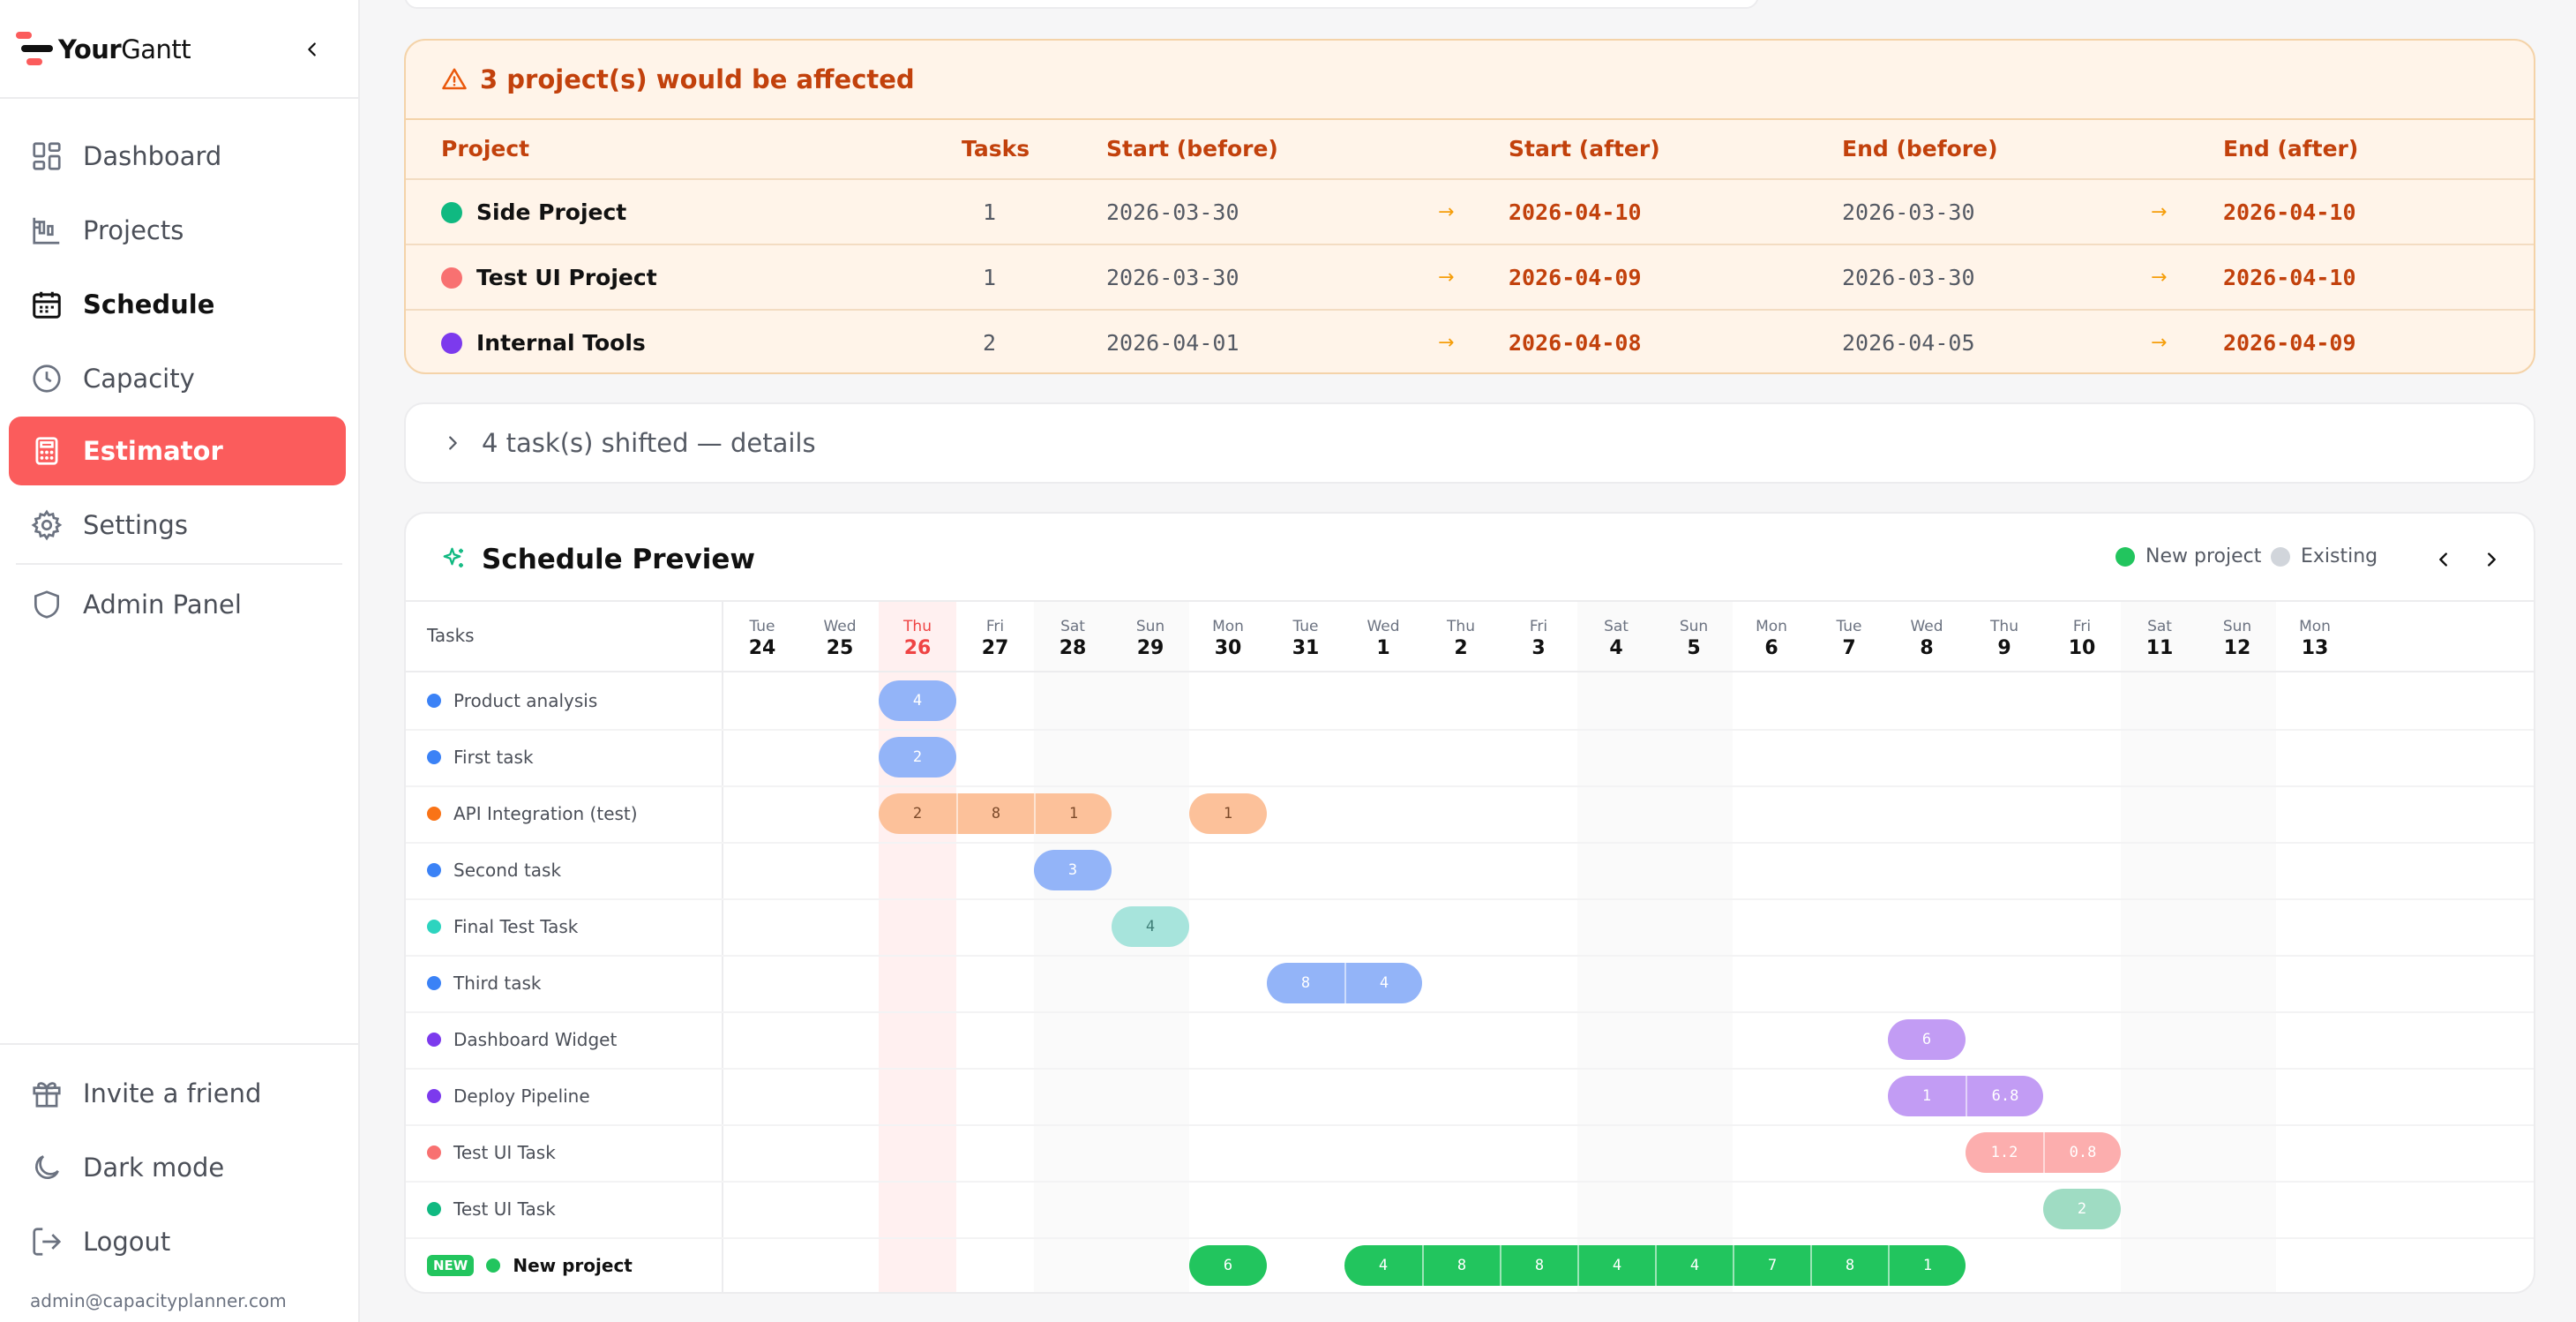 Image resolution: width=2576 pixels, height=1322 pixels. Describe the element at coordinates (522, 1039) in the screenshot. I see `task-row-label: Dashboard Widget` at that location.